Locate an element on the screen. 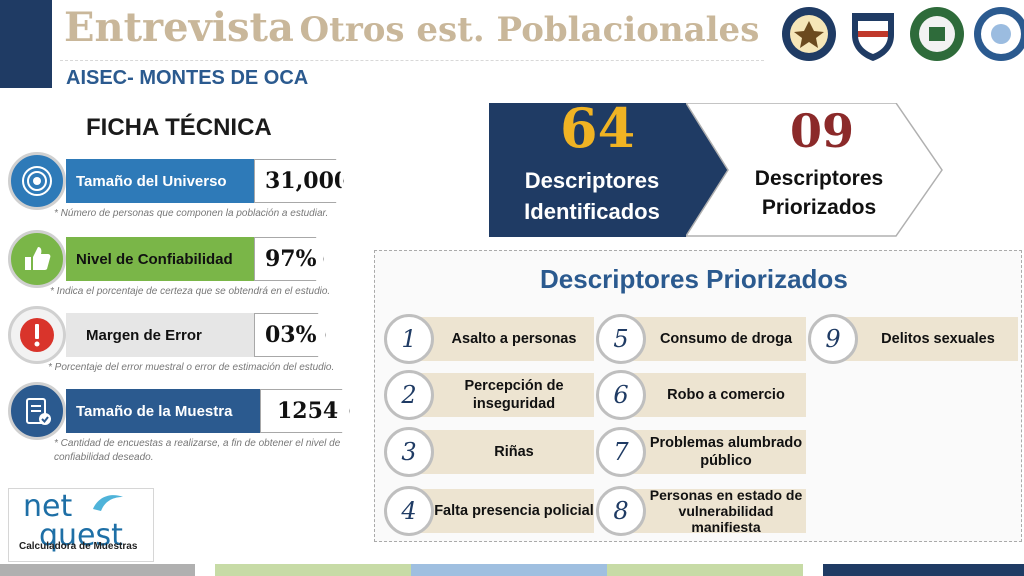  netquest-caption: Calculadora de Muestras is located at coordinates (78, 546).